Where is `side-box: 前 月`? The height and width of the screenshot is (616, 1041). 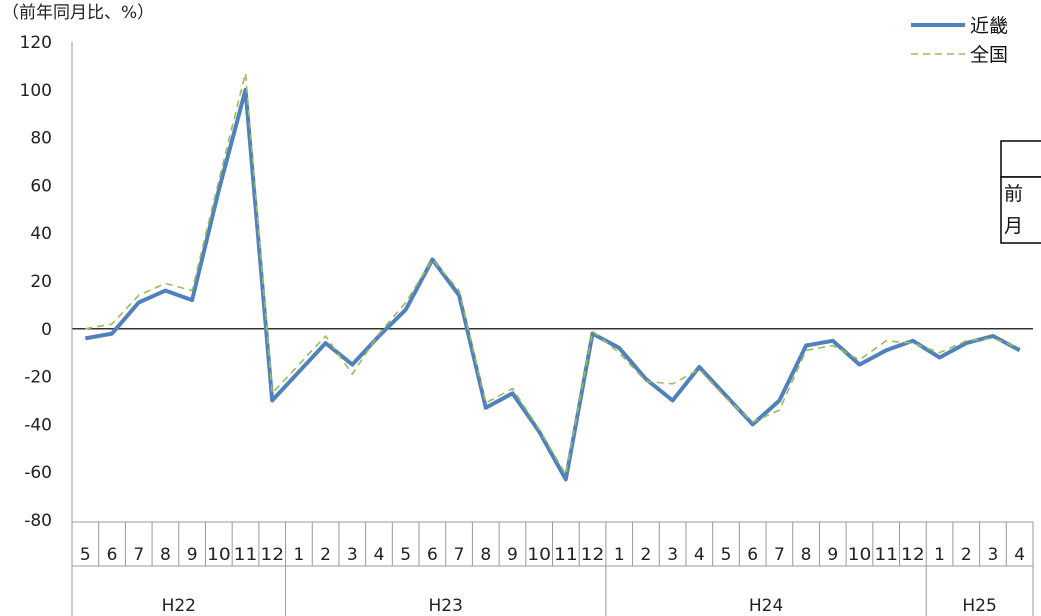
side-box: 前 月 is located at coordinates (1020, 192).